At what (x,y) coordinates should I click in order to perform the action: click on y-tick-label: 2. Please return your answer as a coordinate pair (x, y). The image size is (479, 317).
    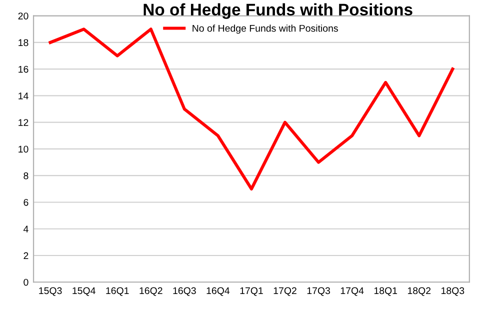
    Looking at the image, I should click on (26, 256).